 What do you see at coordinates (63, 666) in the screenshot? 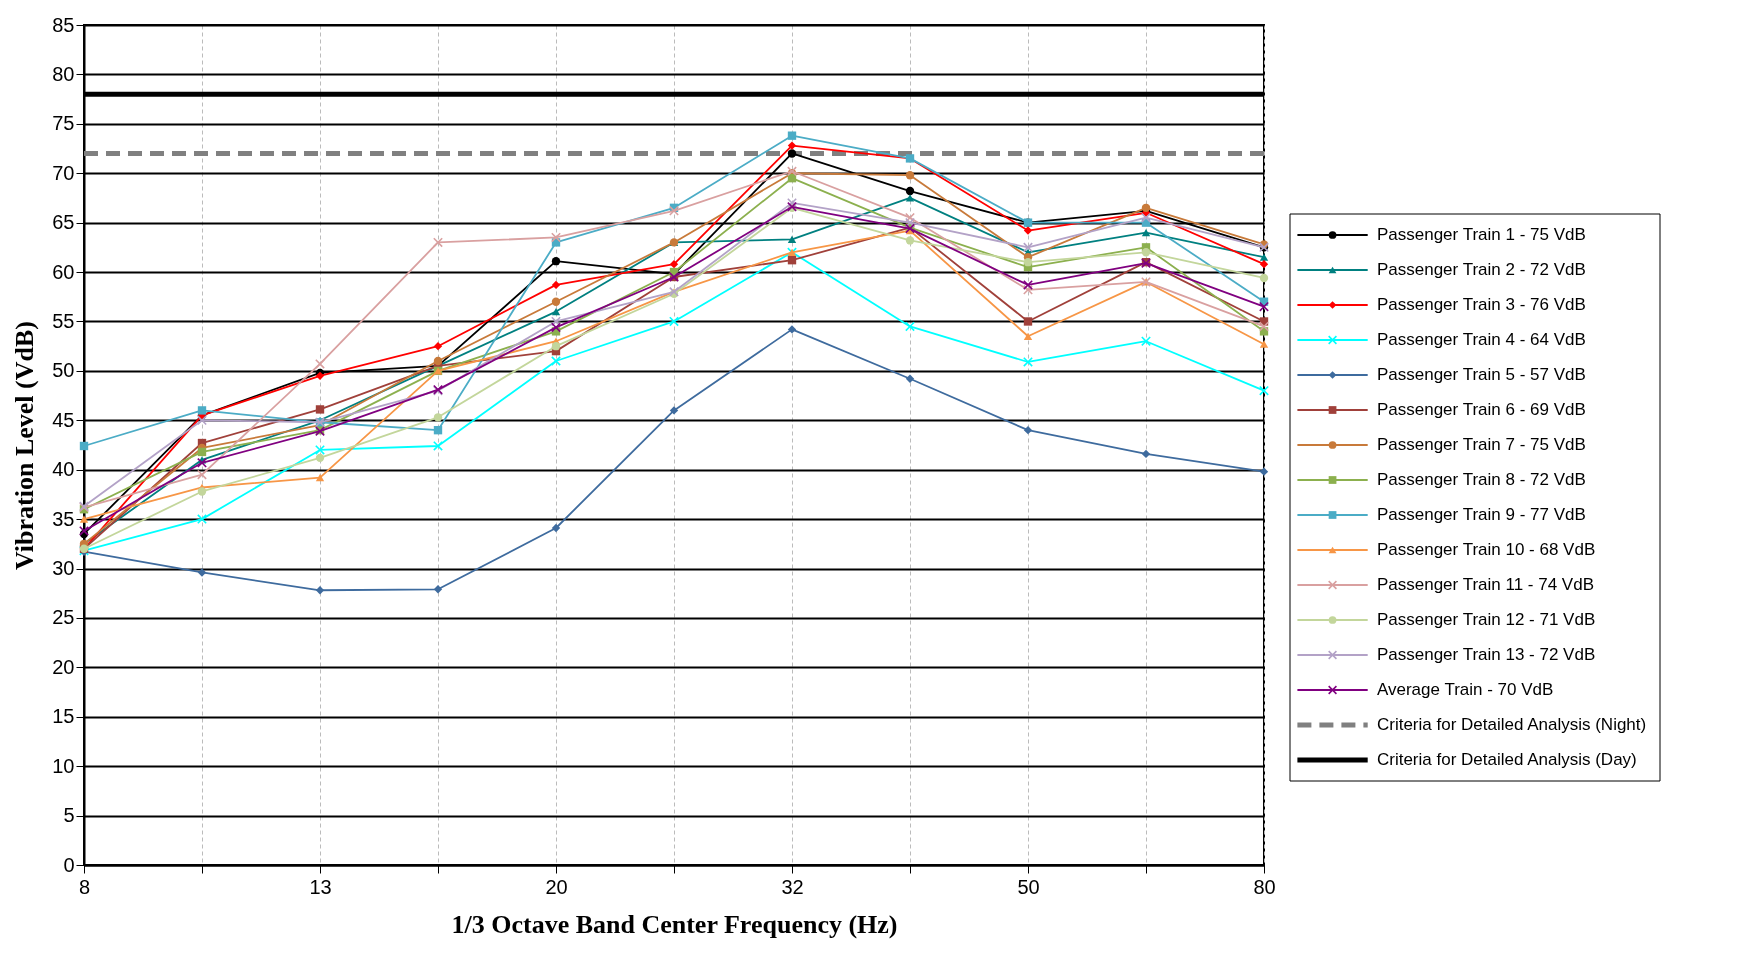
I see `y-tick-label: 20` at bounding box center [63, 666].